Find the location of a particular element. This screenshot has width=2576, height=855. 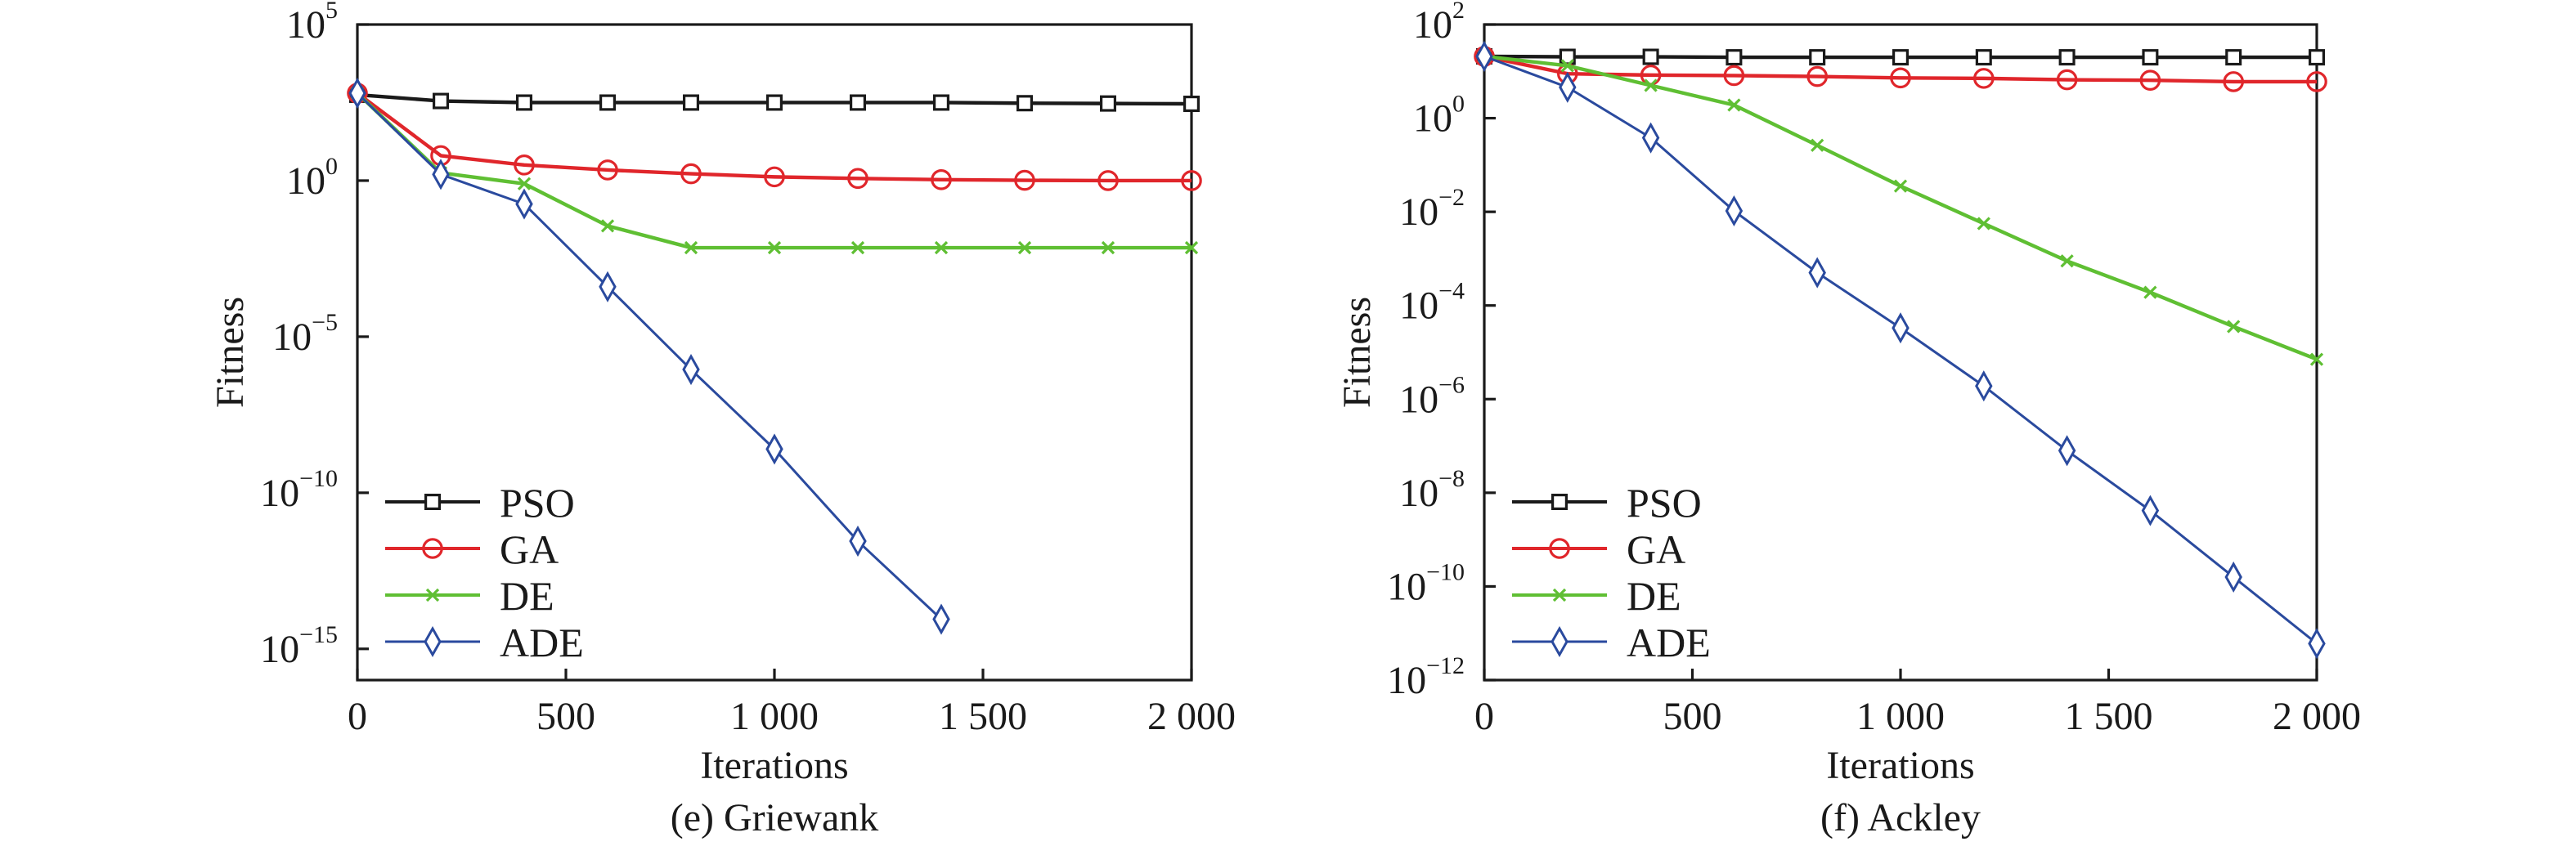

y-tick-label: 10⁻¹⁰ is located at coordinates (1426, 583).